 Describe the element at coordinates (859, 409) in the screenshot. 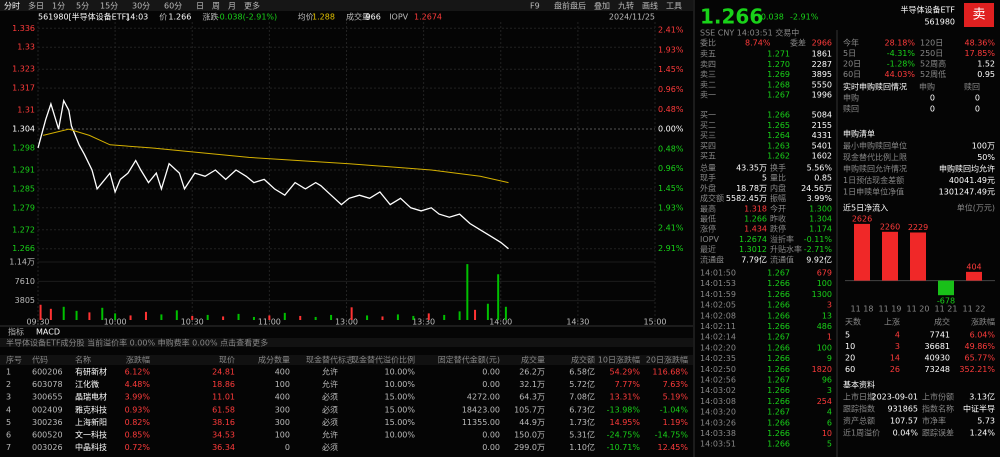

I see `profile-cell: 跟踪指数` at that location.